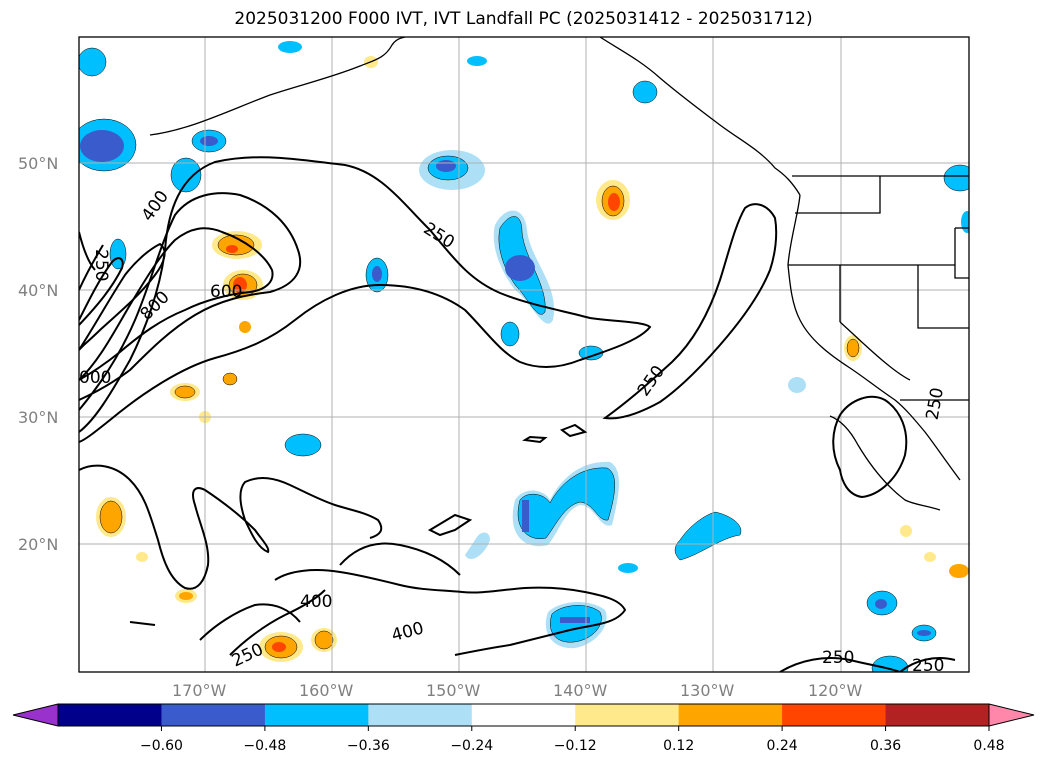 This screenshot has height=765, width=1047. What do you see at coordinates (961, 253) in the screenshot?
I see `utah-line` at bounding box center [961, 253].